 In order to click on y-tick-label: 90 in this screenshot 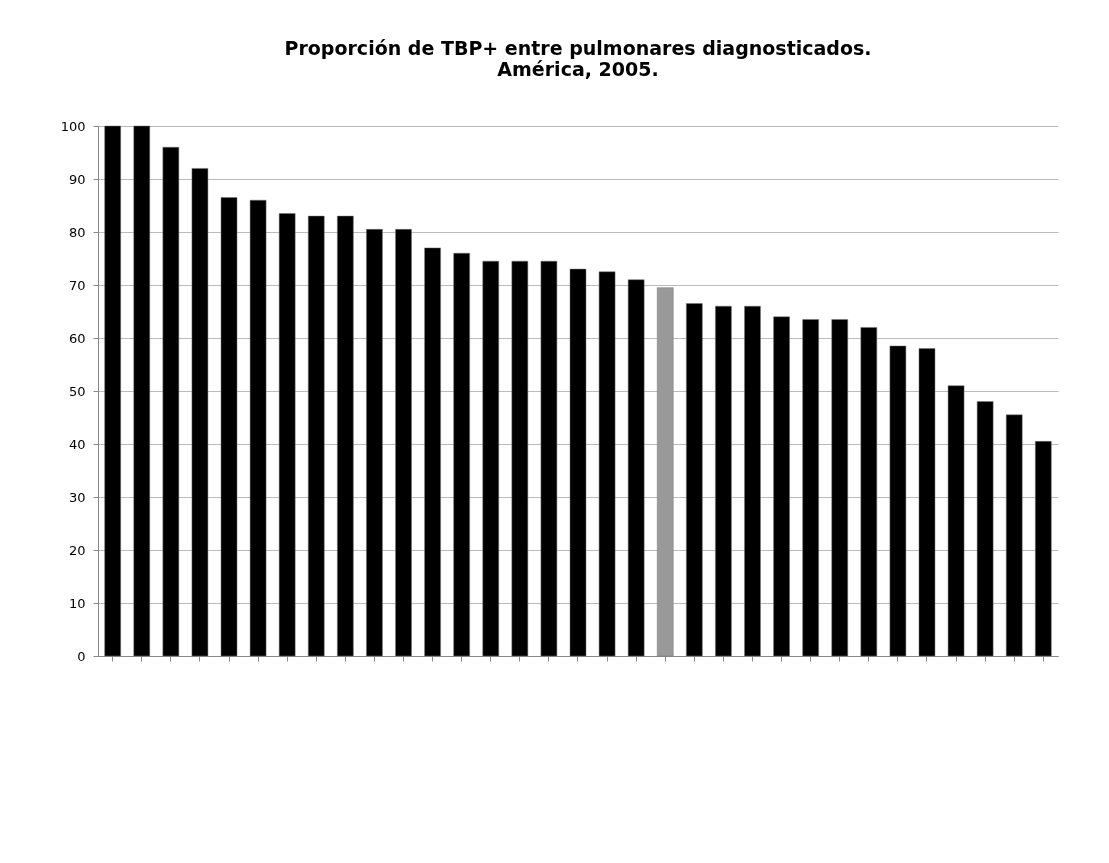, I will do `click(77, 179)`.